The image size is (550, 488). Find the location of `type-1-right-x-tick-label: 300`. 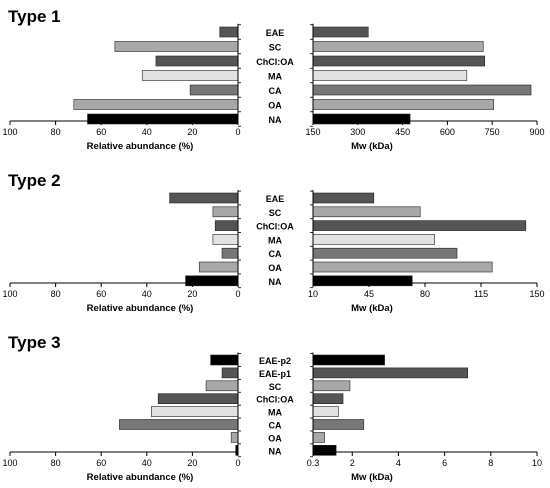

type-1-right-x-tick-label: 300 is located at coordinates (357, 132).